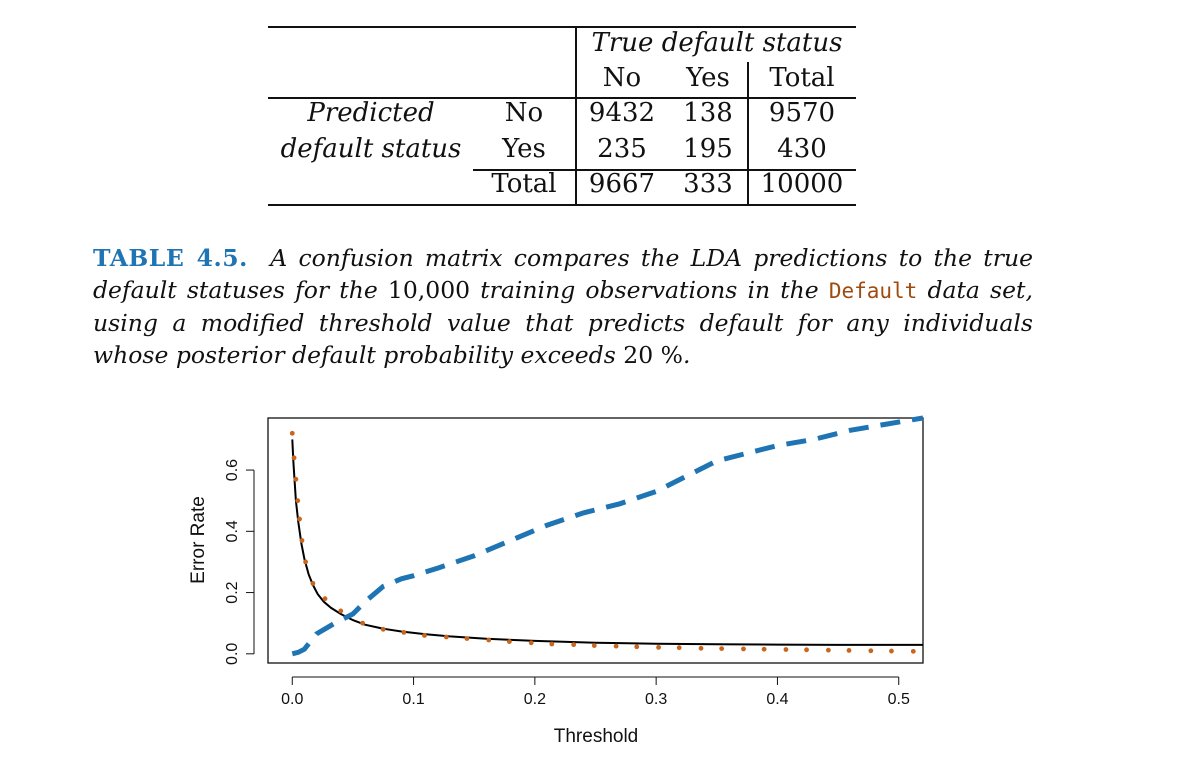 The height and width of the screenshot is (758, 1199). Describe the element at coordinates (239, 562) in the screenshot. I see `y-axis: 0.0 0.2 0.4 0.6` at that location.